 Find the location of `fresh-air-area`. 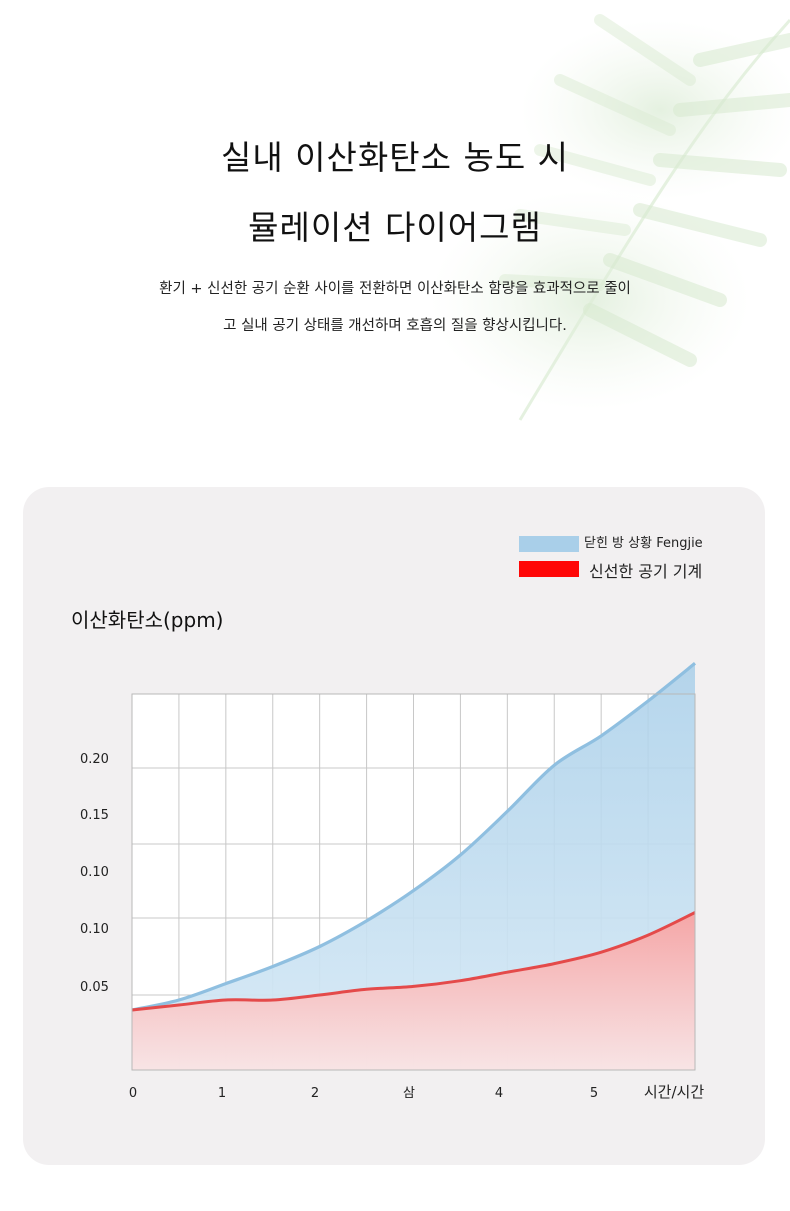

fresh-air-area is located at coordinates (413, 991).